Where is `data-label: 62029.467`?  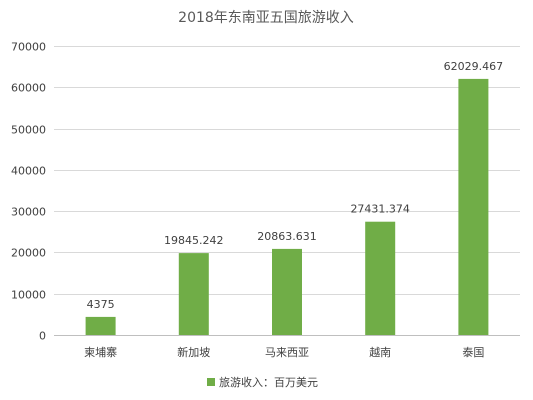 data-label: 62029.467 is located at coordinates (474, 66).